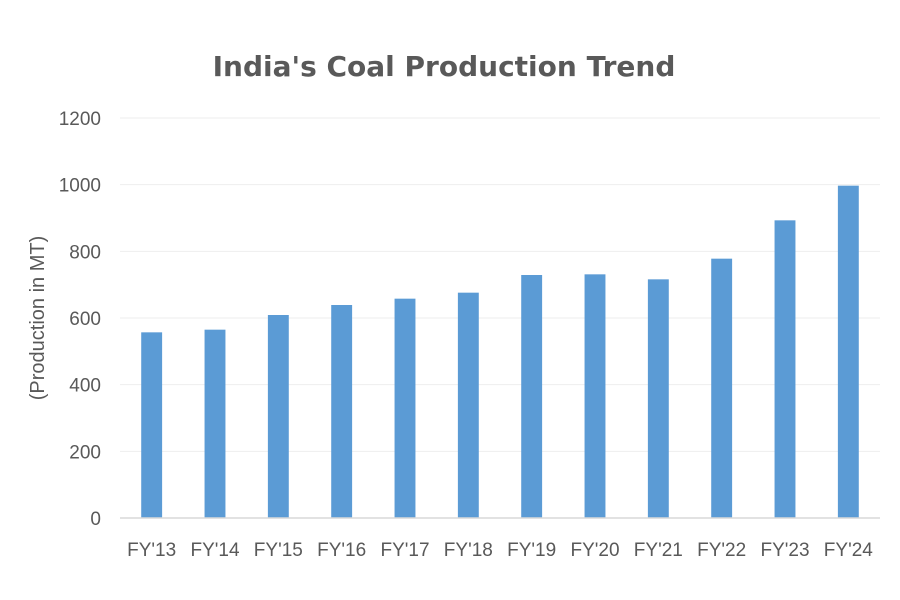  What do you see at coordinates (80, 186) in the screenshot?
I see `y-tick-label: 1000` at bounding box center [80, 186].